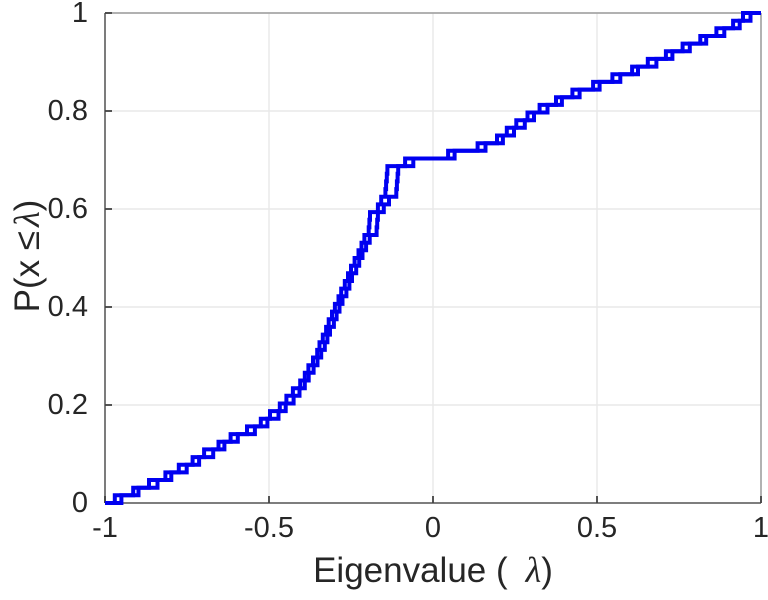 The image size is (768, 600). I want to click on y-axis-label-text: P(x ≤, so click(27, 271).